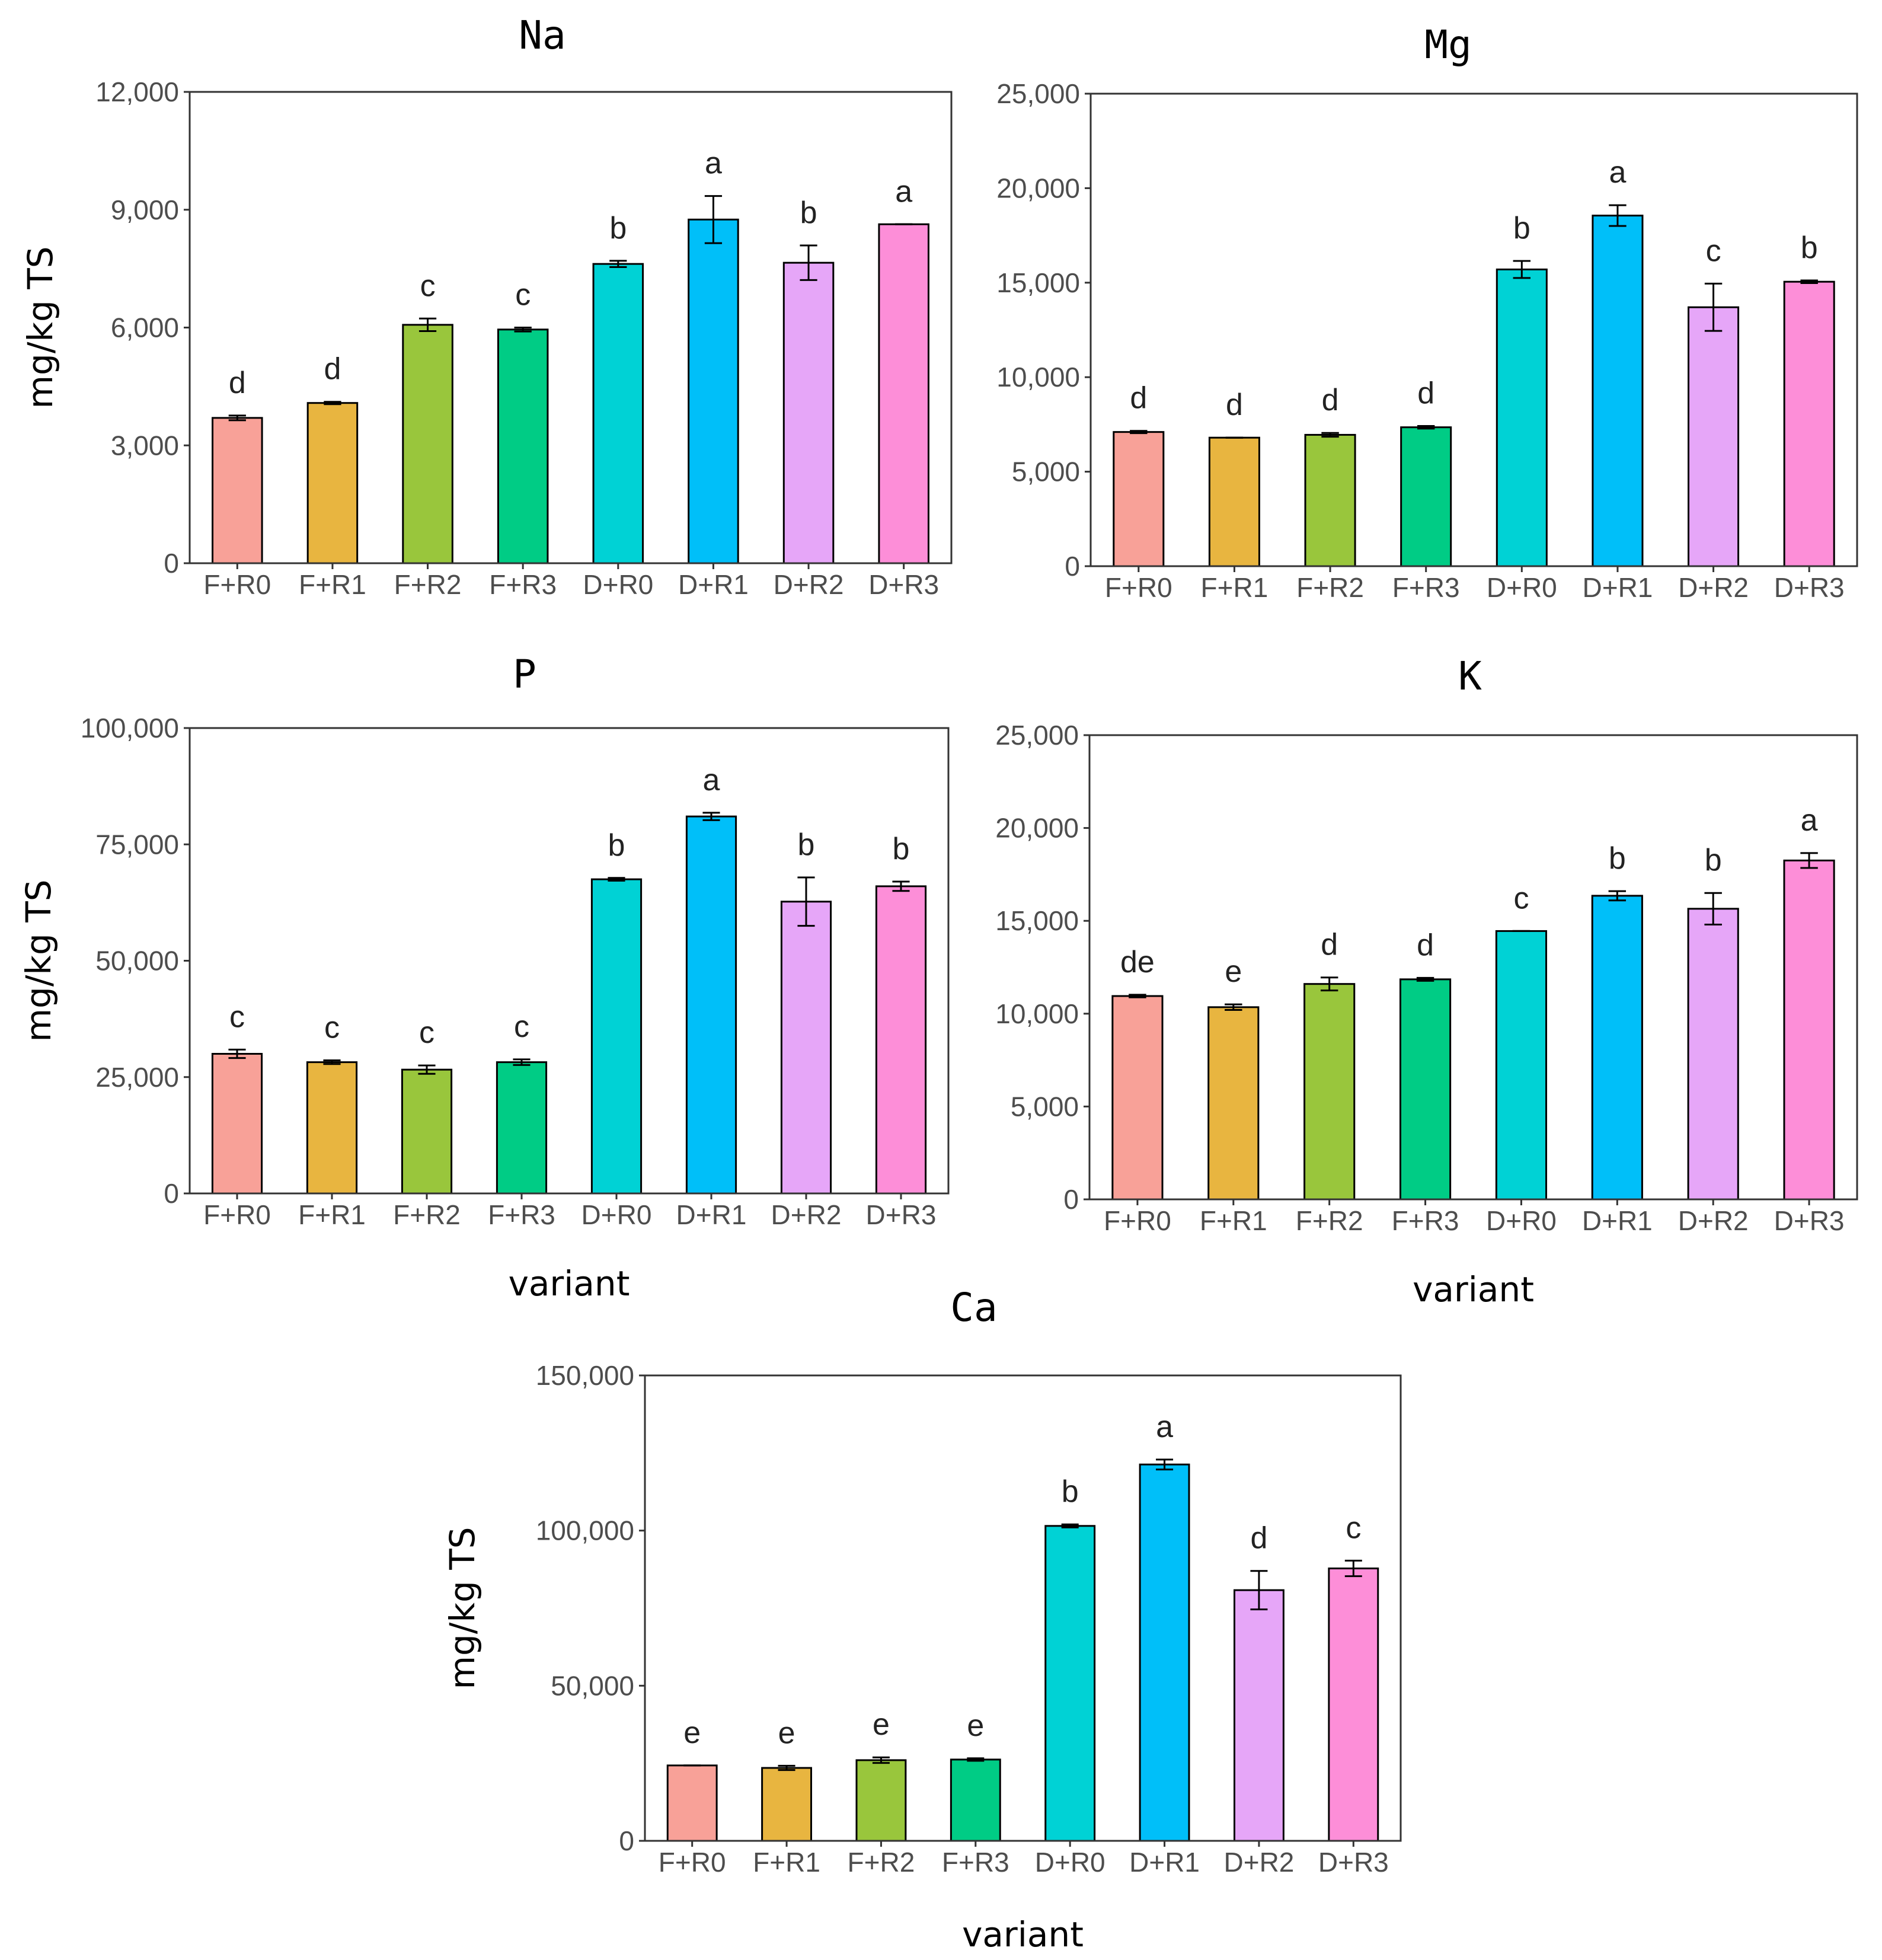 This screenshot has width=1882, height=1960. I want to click on bar-na-d-r0, so click(618, 413).